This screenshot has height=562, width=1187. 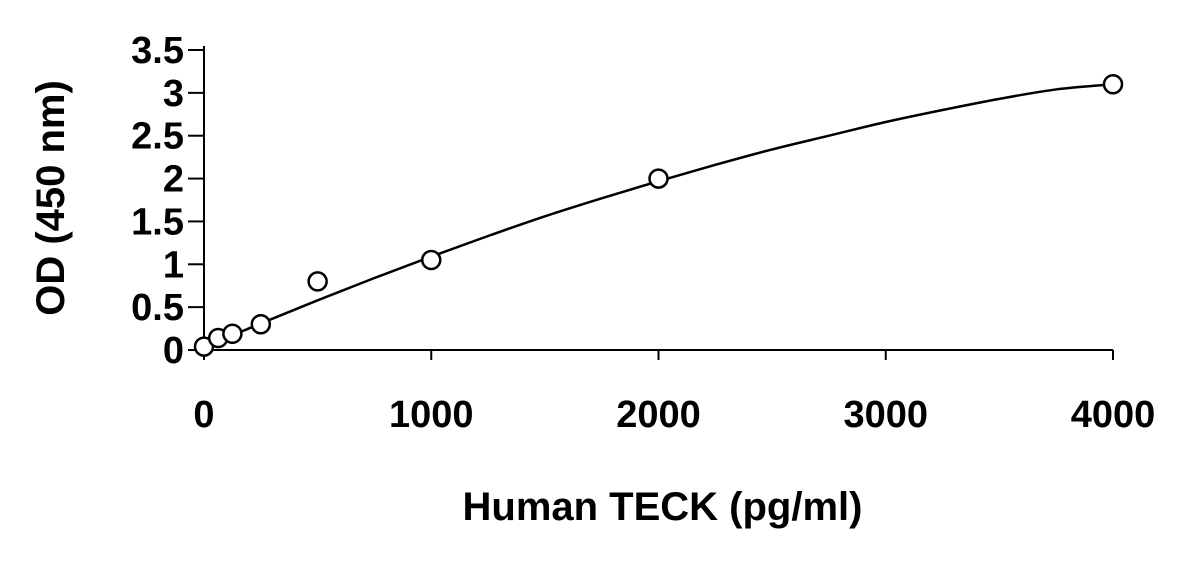 What do you see at coordinates (674, 393) in the screenshot?
I see `x-ticks: 0 1000 2000 3000 4000` at bounding box center [674, 393].